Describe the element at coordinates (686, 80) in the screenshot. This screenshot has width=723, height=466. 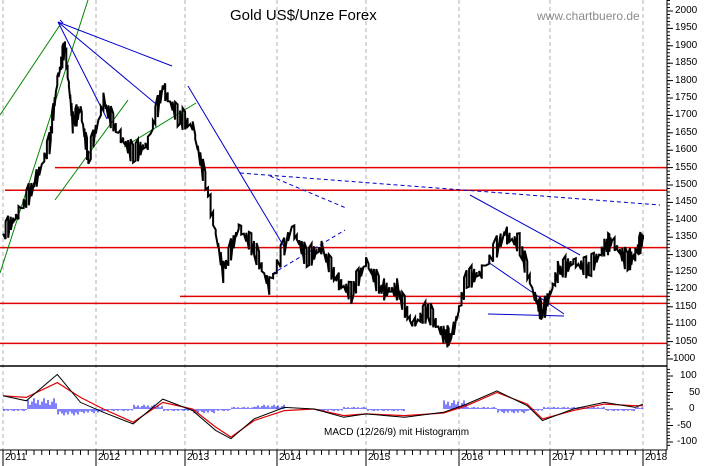
I see `y-tick-label: 1800` at that location.